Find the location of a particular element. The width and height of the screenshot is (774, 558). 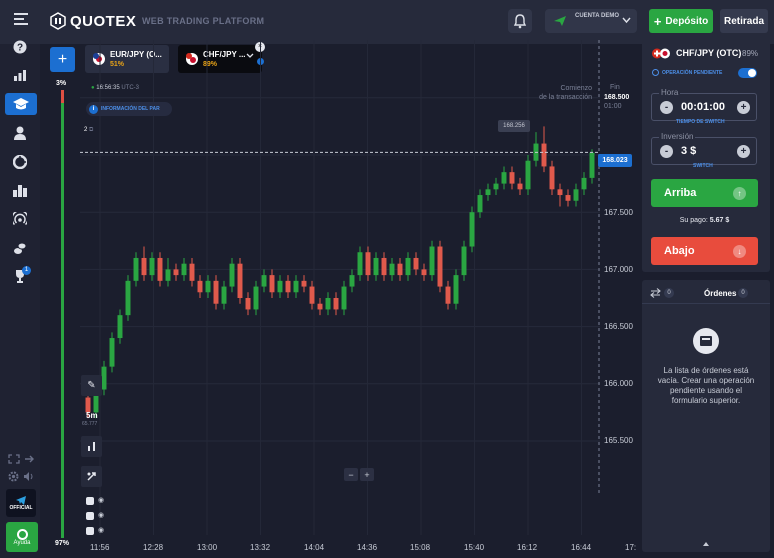

trades-count: 0 is located at coordinates (669, 293).